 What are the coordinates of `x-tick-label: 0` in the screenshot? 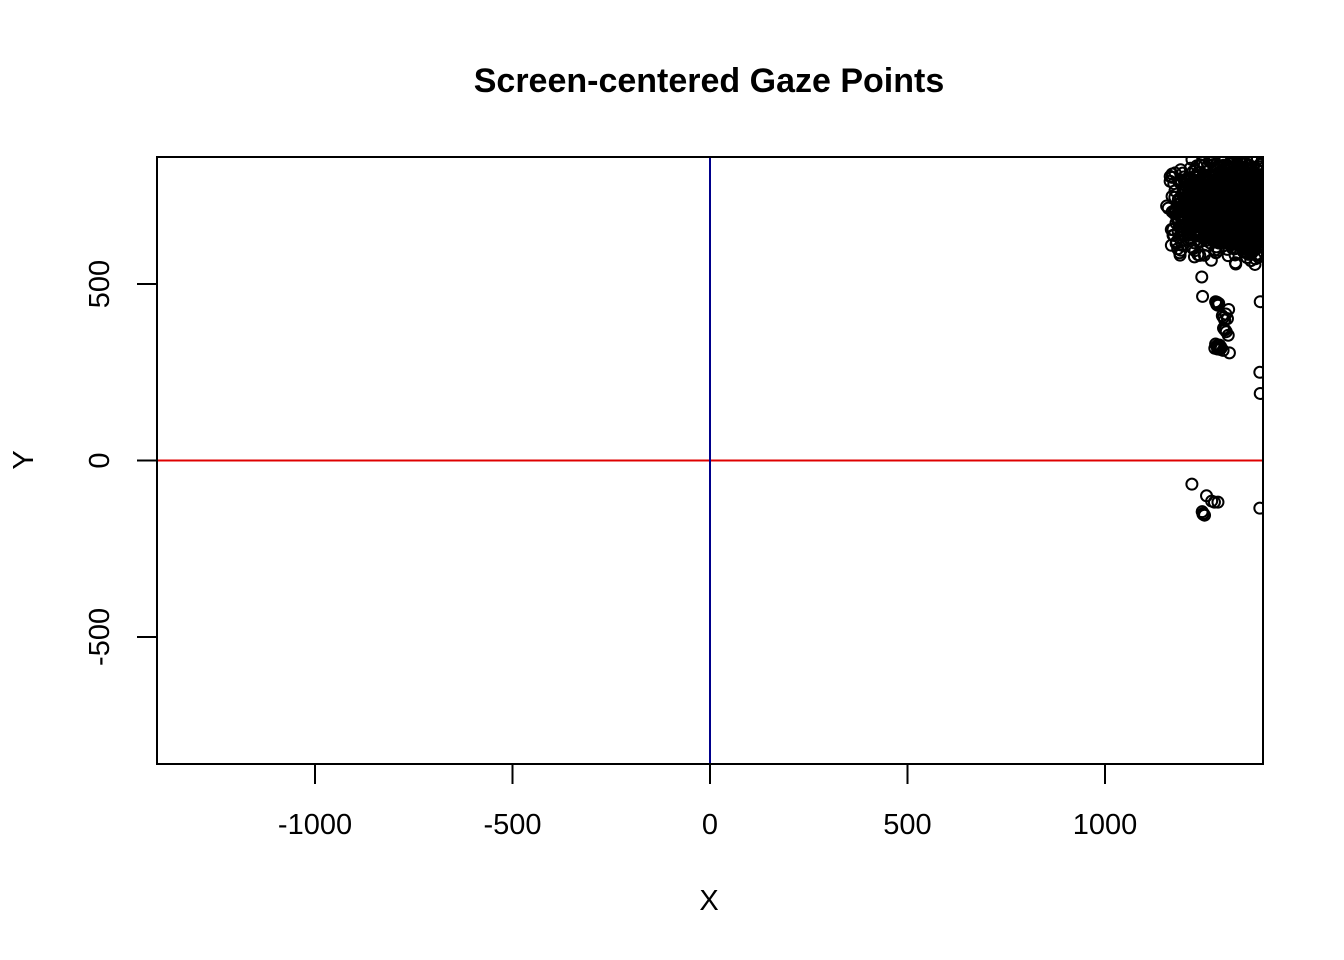 It's located at (710, 825).